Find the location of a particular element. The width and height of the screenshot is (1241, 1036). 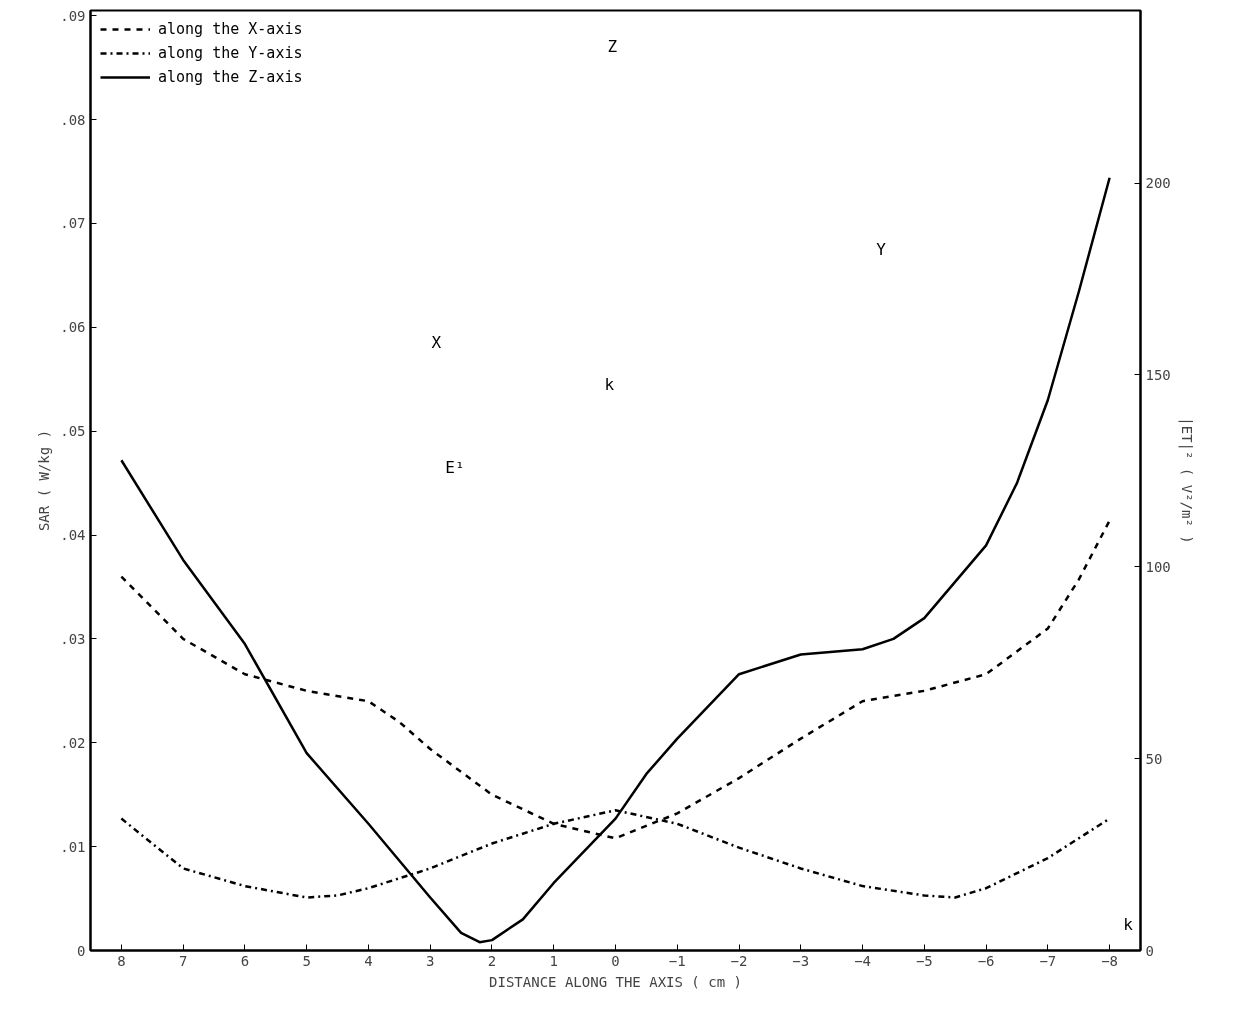

x-tick-label: −1 is located at coordinates (677, 960).